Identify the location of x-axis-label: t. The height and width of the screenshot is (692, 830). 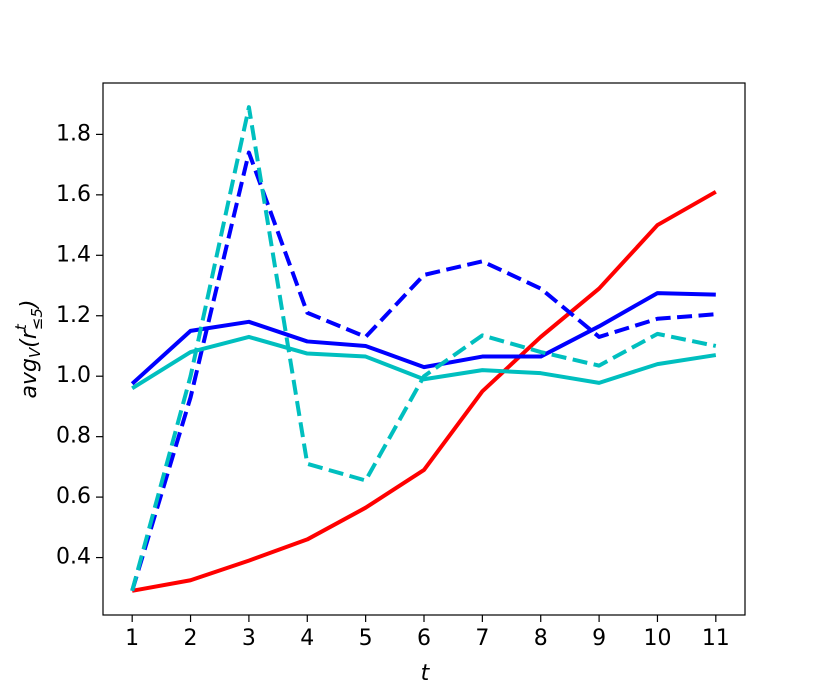
(426, 673).